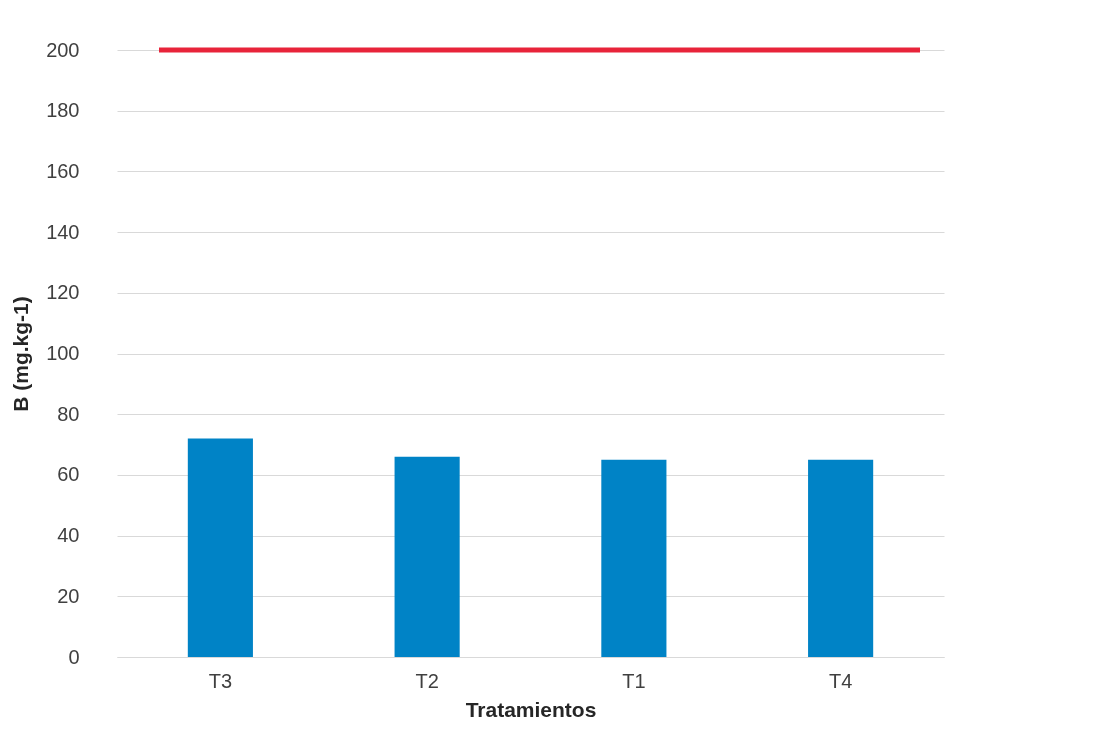 The height and width of the screenshot is (751, 1096). I want to click on x-tick-label: T4, so click(840, 680).